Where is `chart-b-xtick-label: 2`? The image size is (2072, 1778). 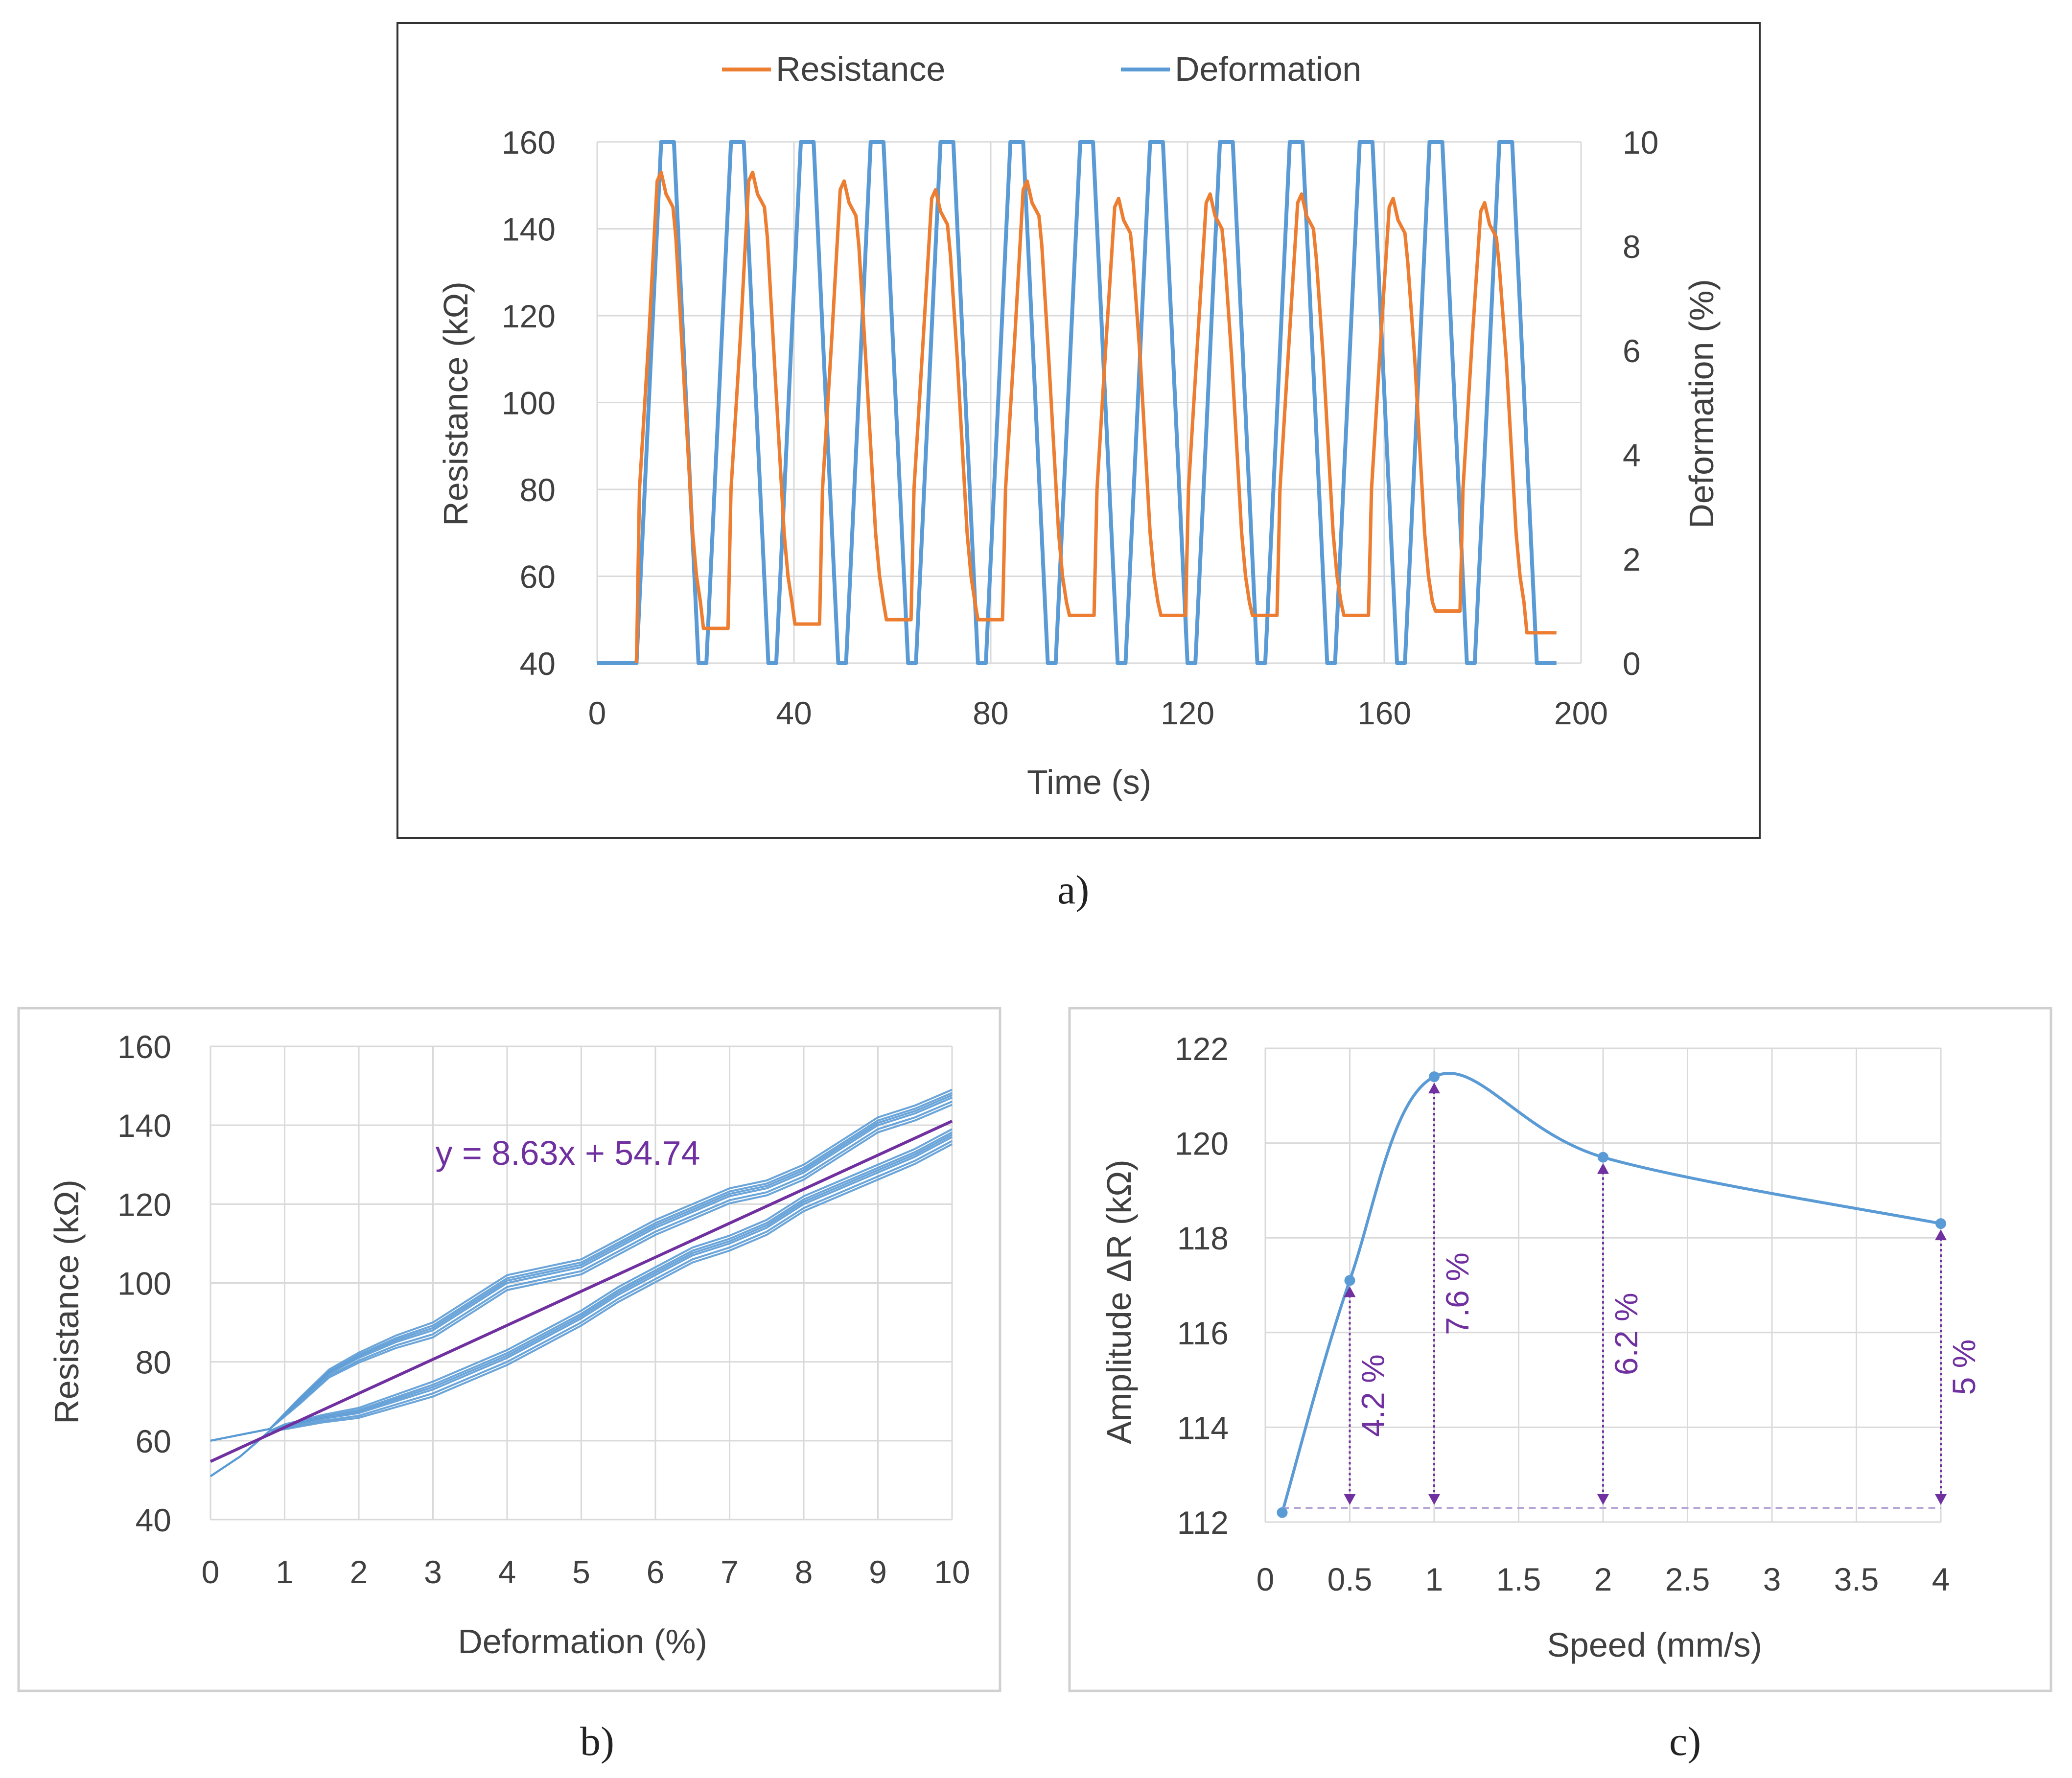
chart-b-xtick-label: 2 is located at coordinates (359, 1572).